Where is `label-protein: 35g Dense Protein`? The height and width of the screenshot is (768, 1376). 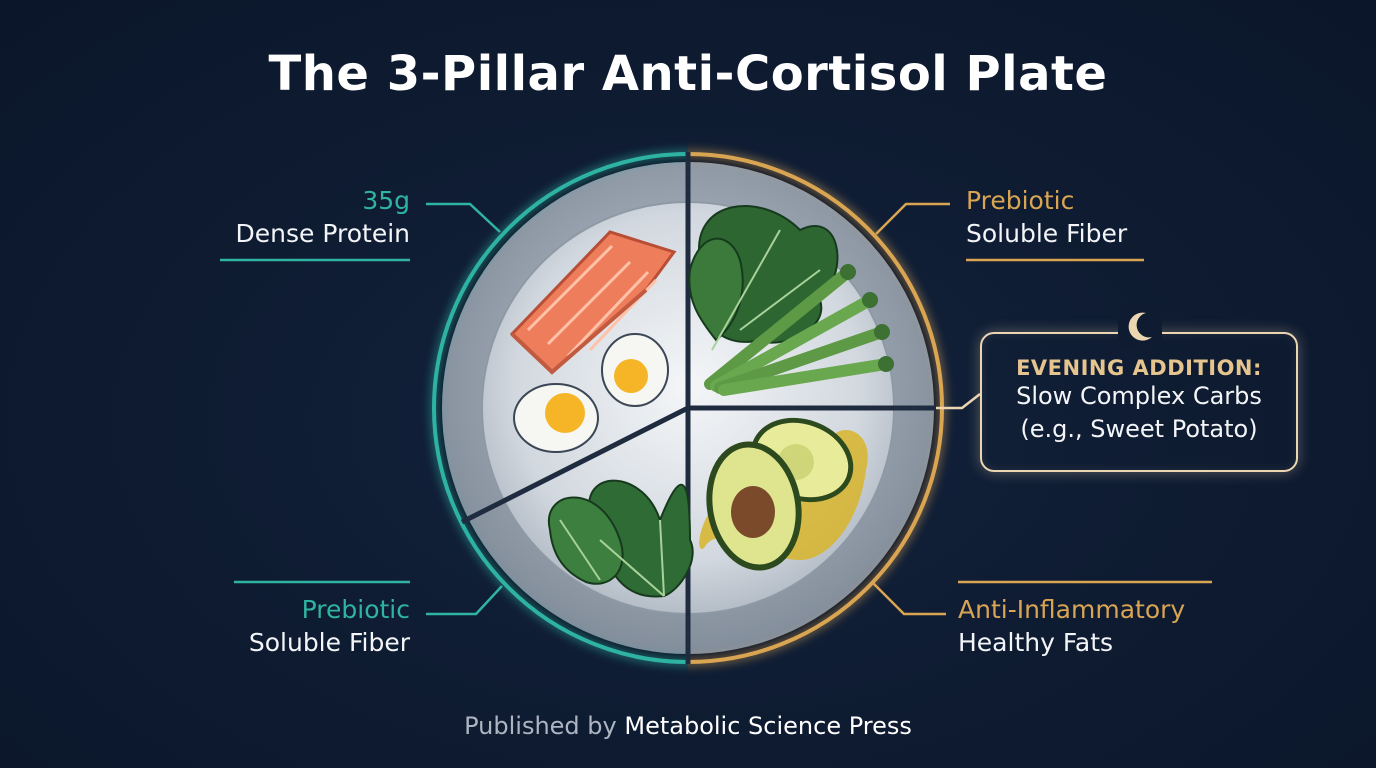 label-protein: 35g Dense Protein is located at coordinates (285, 217).